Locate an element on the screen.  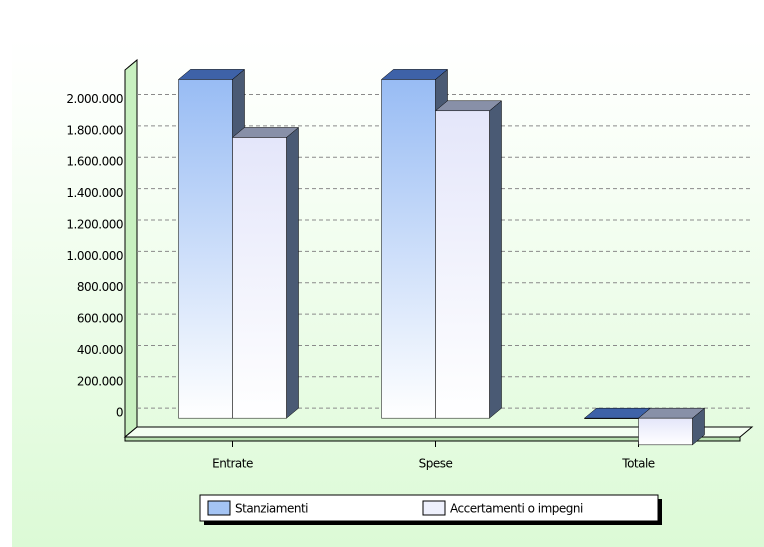
y-tick-label: 600.000 is located at coordinates (100, 319).